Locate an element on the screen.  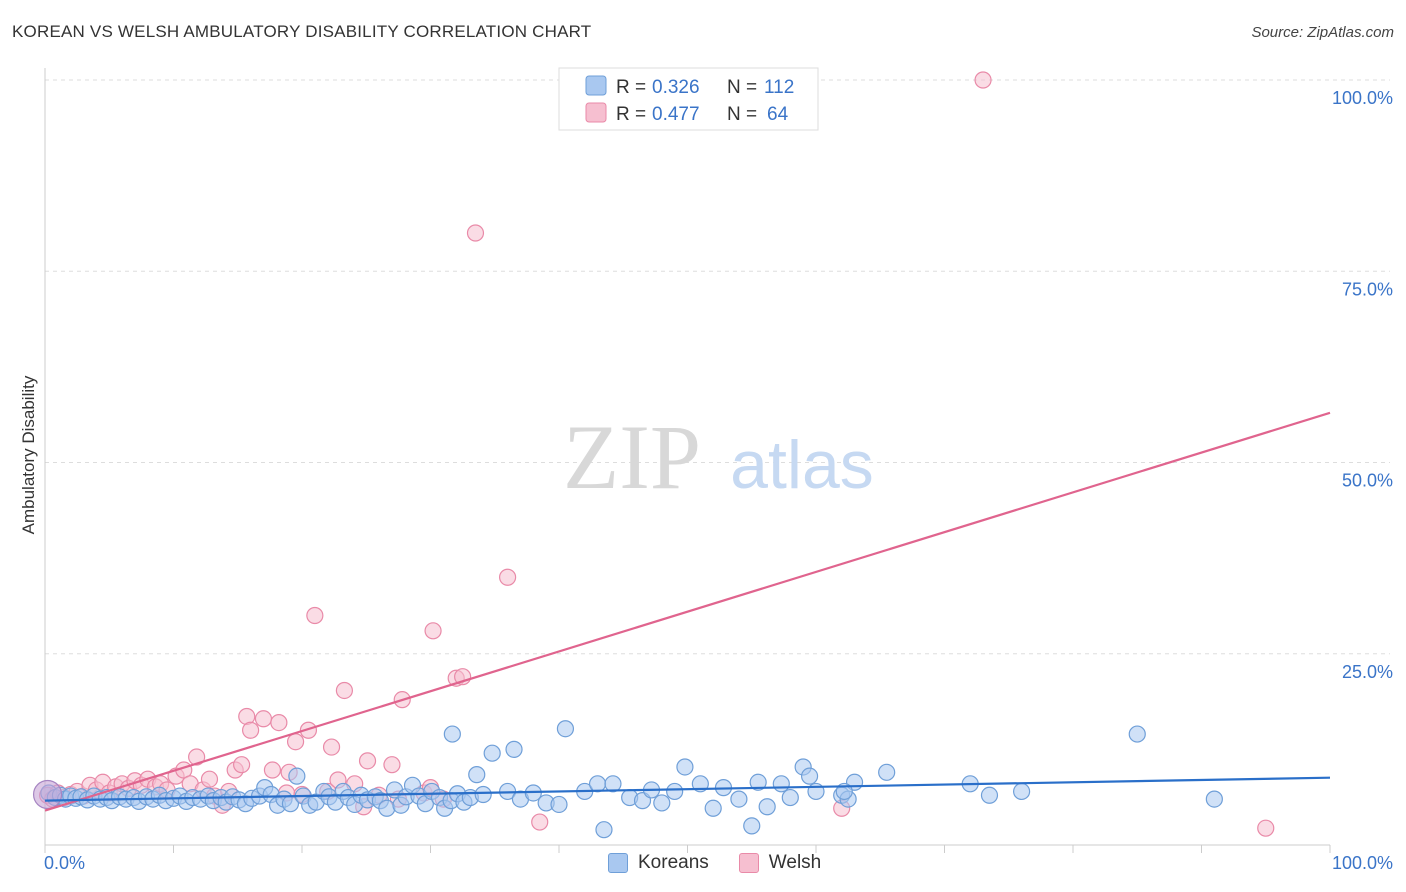
legend-swatch-koreans is located at coordinates (596, 85).